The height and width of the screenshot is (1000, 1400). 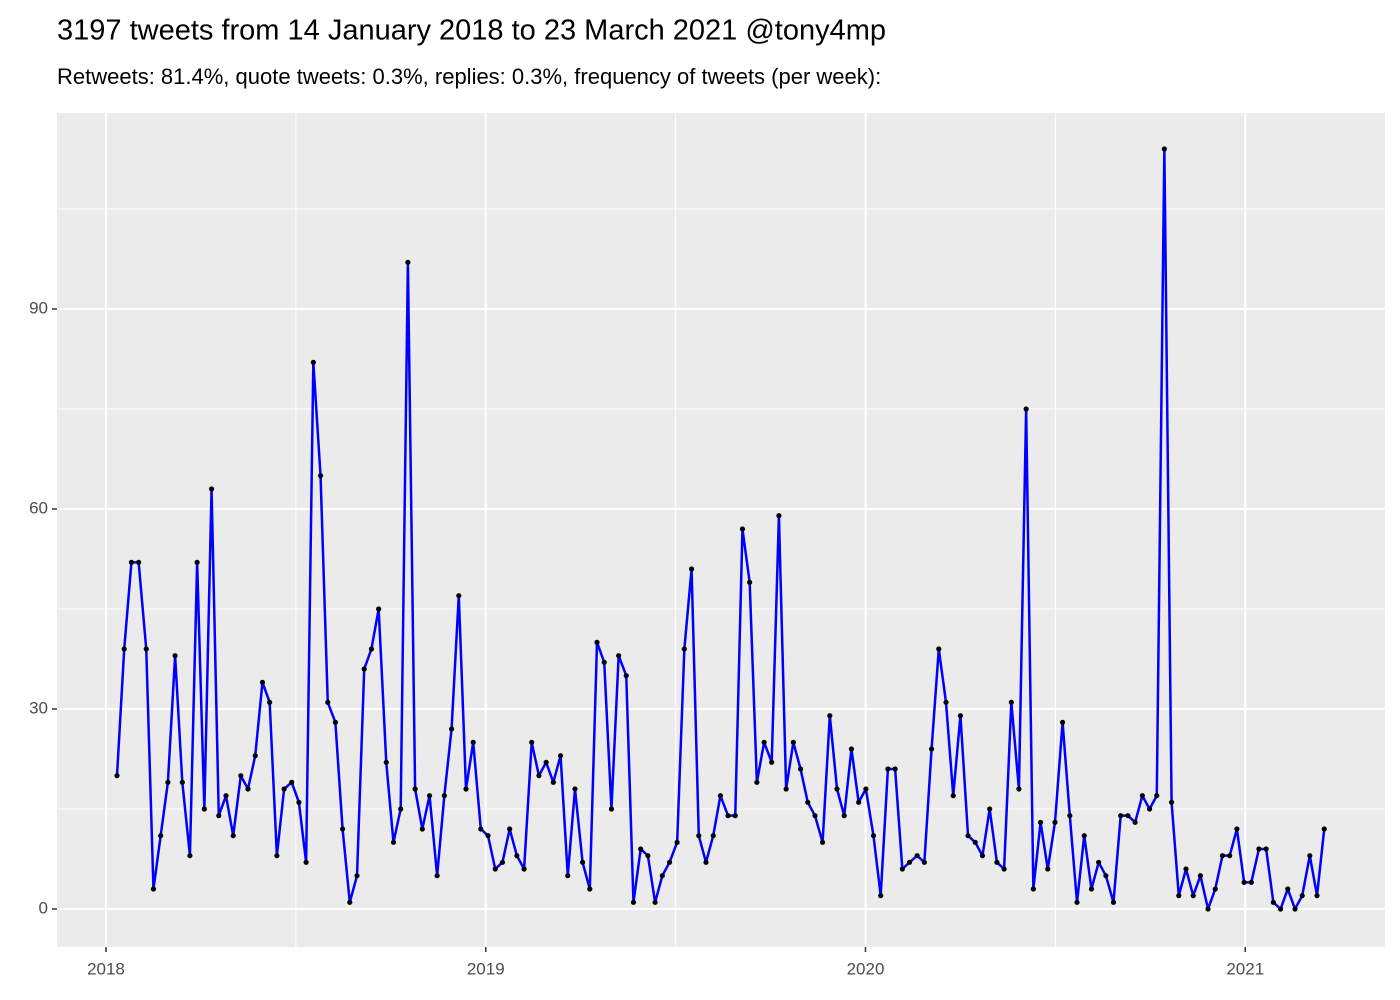 I want to click on x-tick-label: 2020, so click(x=866, y=968).